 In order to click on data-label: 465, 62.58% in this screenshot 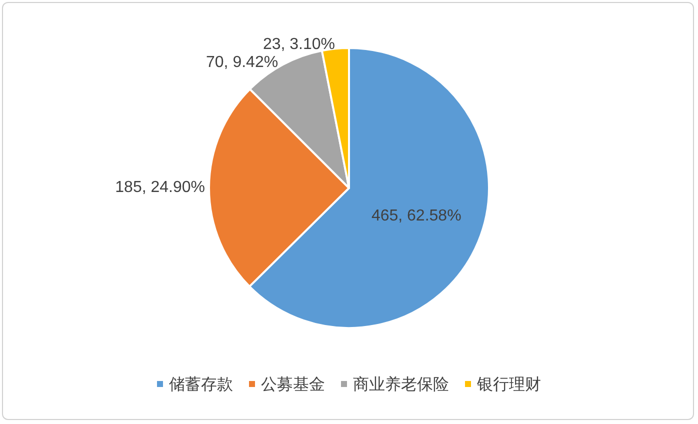, I will do `click(416, 216)`.